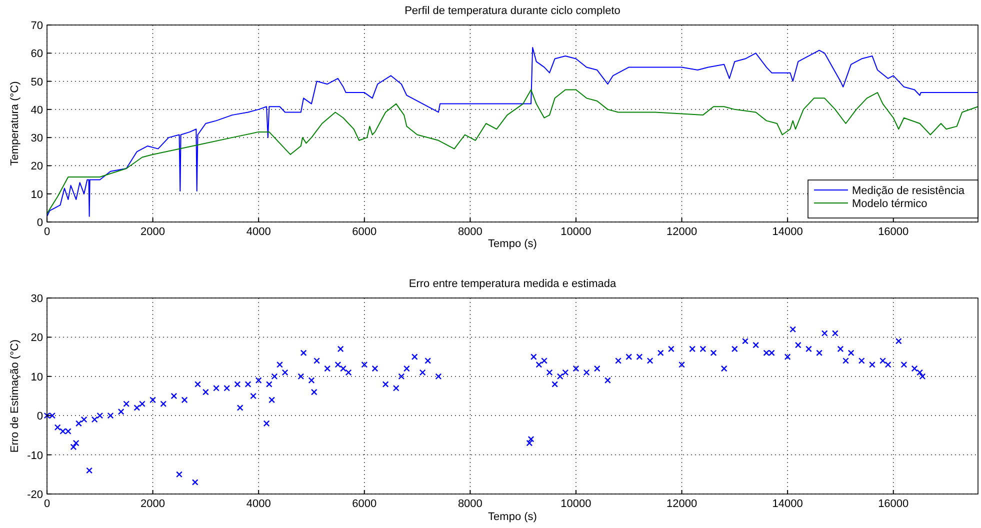  What do you see at coordinates (890, 204) in the screenshot?
I see `legend-label: Modelo térmico` at bounding box center [890, 204].